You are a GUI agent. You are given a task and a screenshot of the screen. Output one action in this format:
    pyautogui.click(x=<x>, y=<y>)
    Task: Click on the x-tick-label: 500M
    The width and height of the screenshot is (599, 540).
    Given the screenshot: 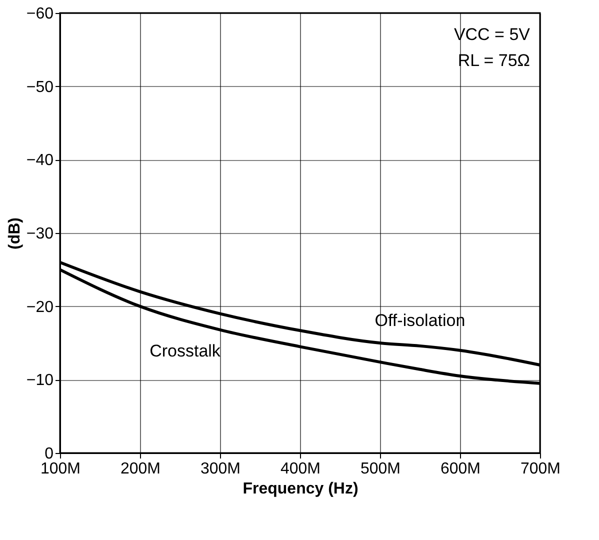 What is the action you would take?
    pyautogui.click(x=380, y=469)
    